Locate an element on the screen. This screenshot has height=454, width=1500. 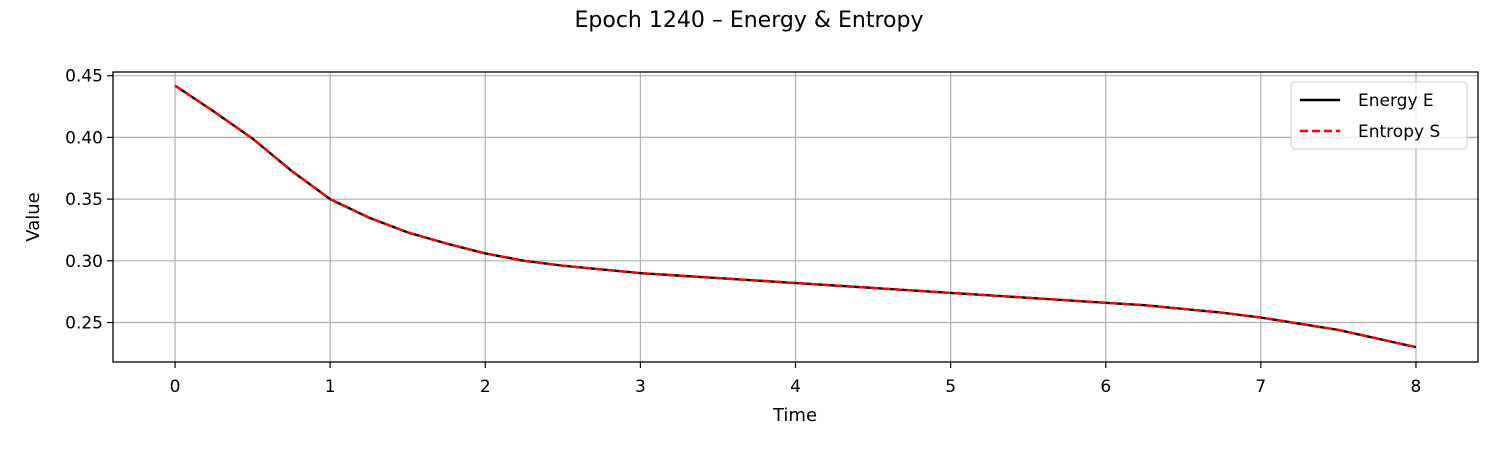
x-tick-label: 1 is located at coordinates (330, 387).